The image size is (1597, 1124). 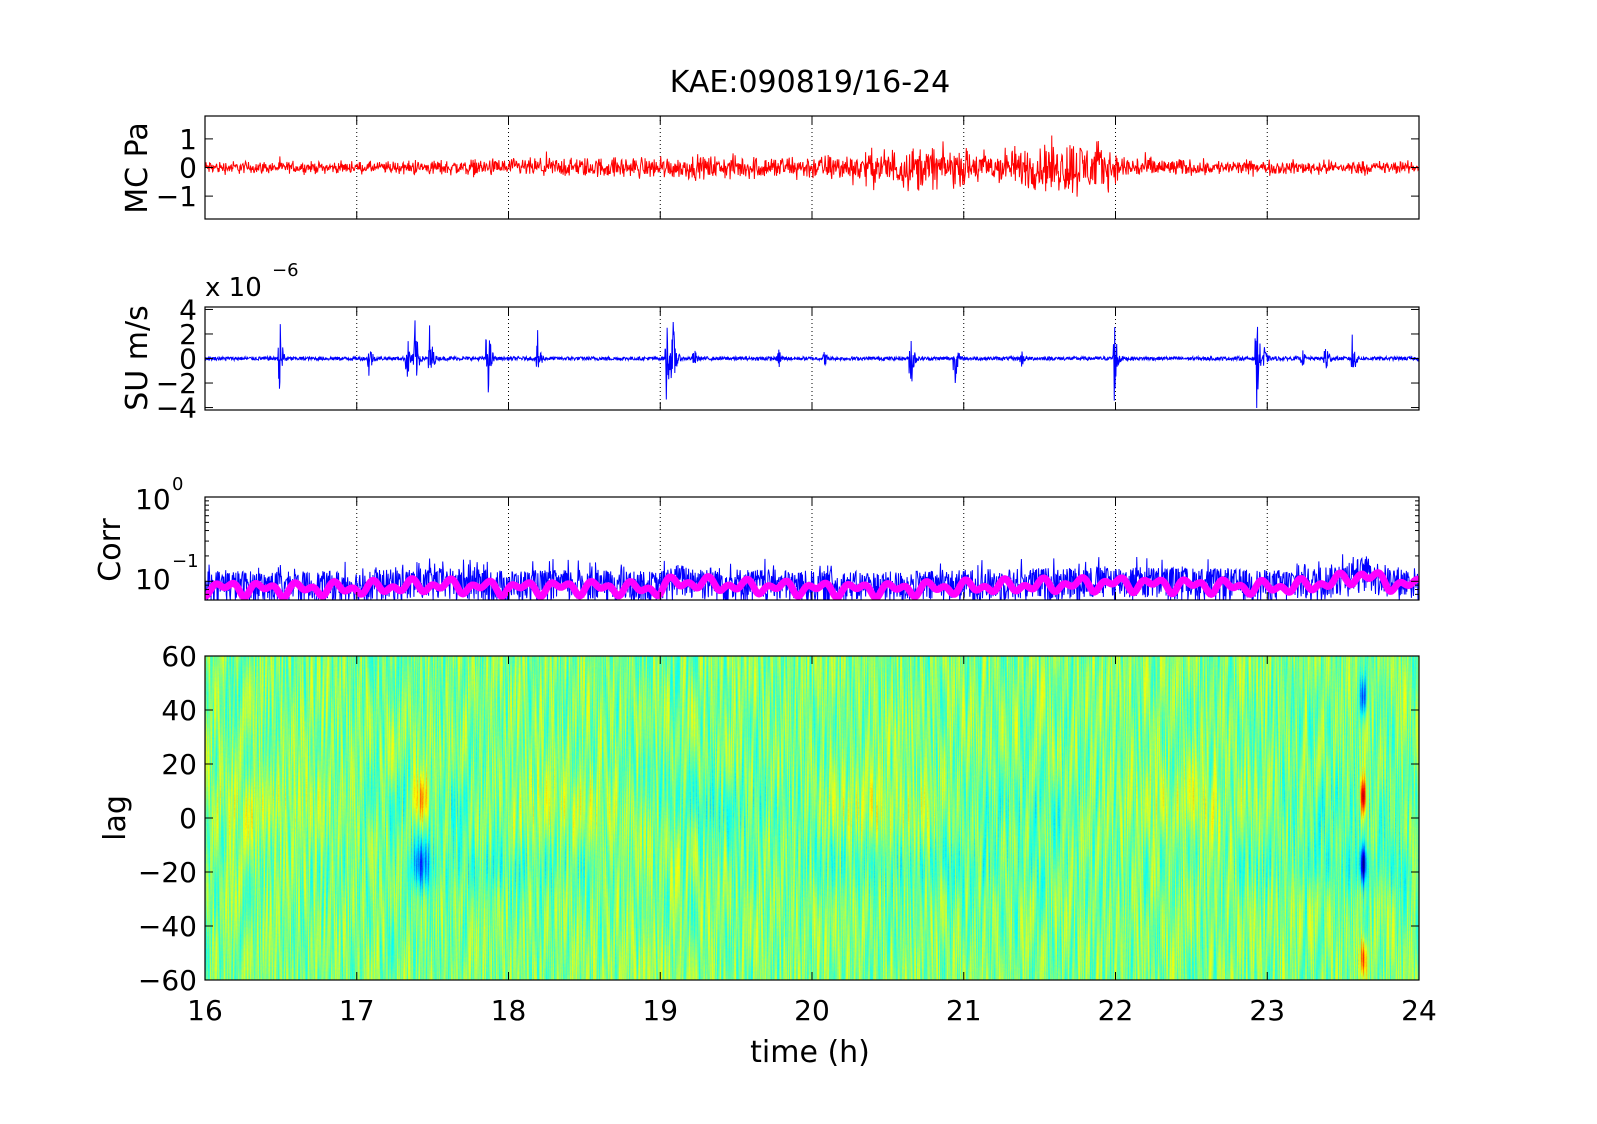 I want to click on pressure-series, so click(x=812, y=166).